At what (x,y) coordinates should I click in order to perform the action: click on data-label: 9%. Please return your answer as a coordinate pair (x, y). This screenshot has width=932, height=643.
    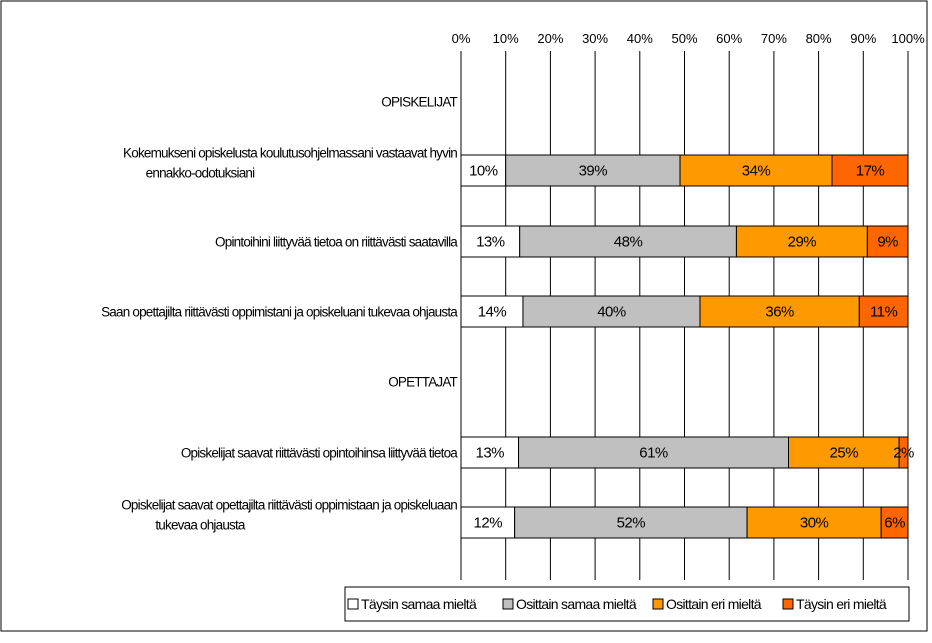
    Looking at the image, I should click on (887, 242).